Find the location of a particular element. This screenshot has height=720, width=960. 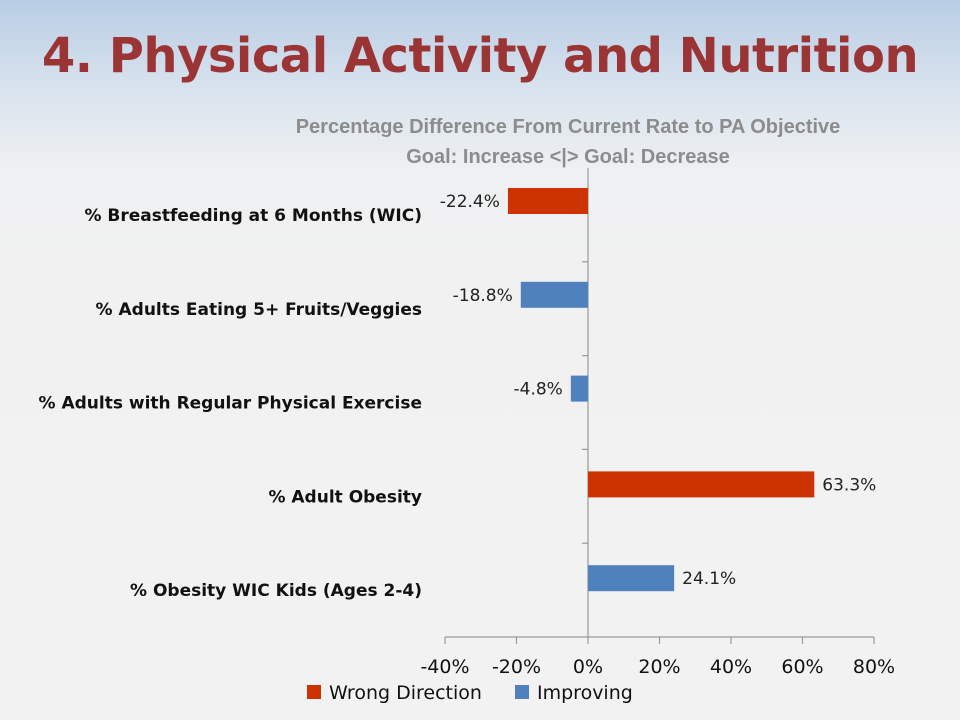

x-tick-label: 20% is located at coordinates (659, 667).